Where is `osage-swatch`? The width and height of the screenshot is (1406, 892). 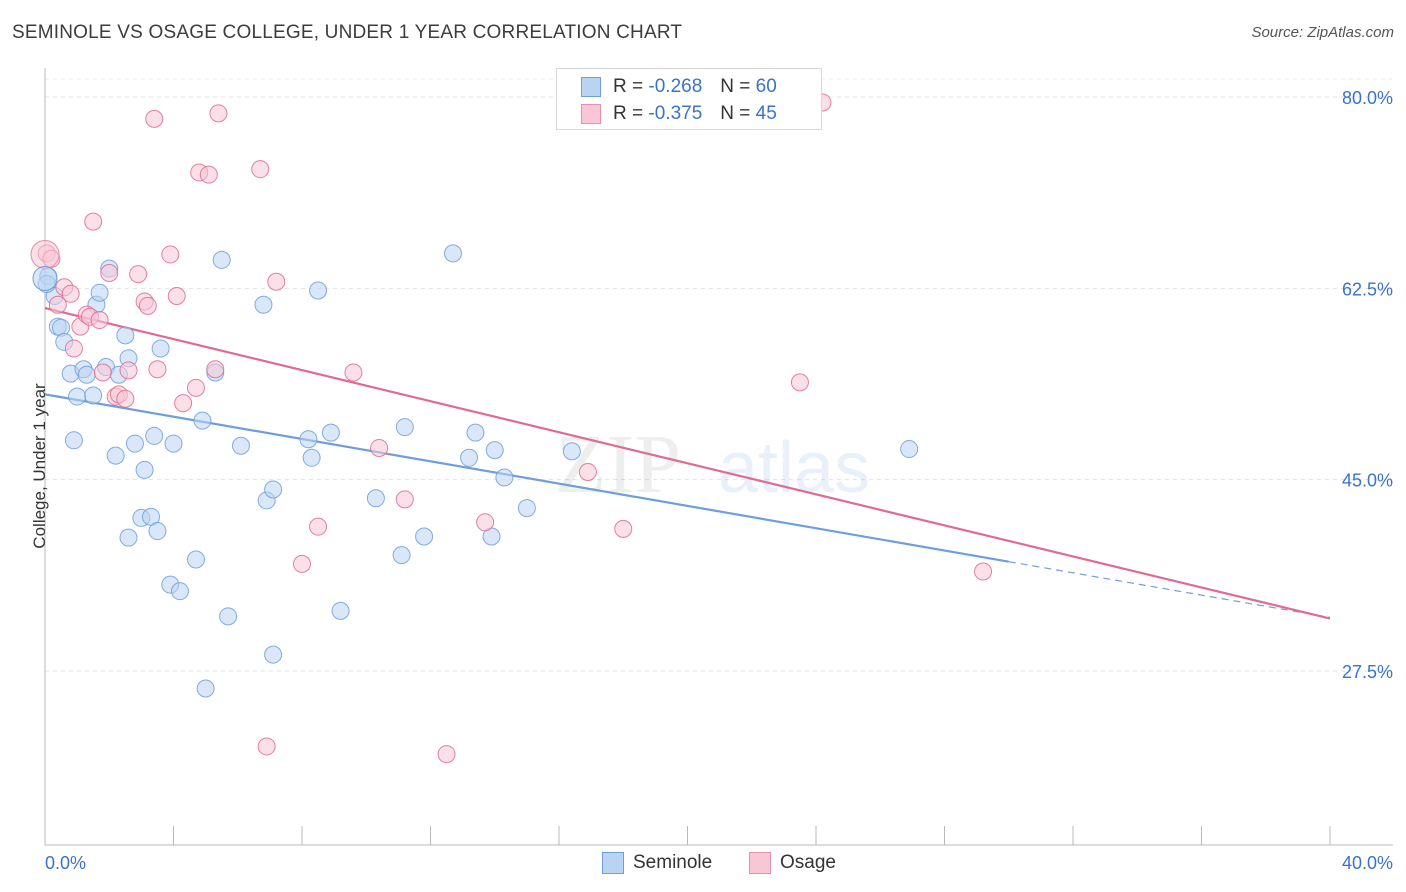 osage-swatch is located at coordinates (591, 114).